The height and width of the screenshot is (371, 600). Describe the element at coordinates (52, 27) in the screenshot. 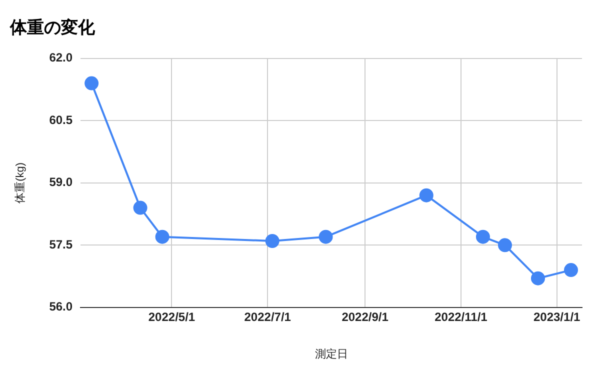

I see `chart-title: 体重の変化` at that location.